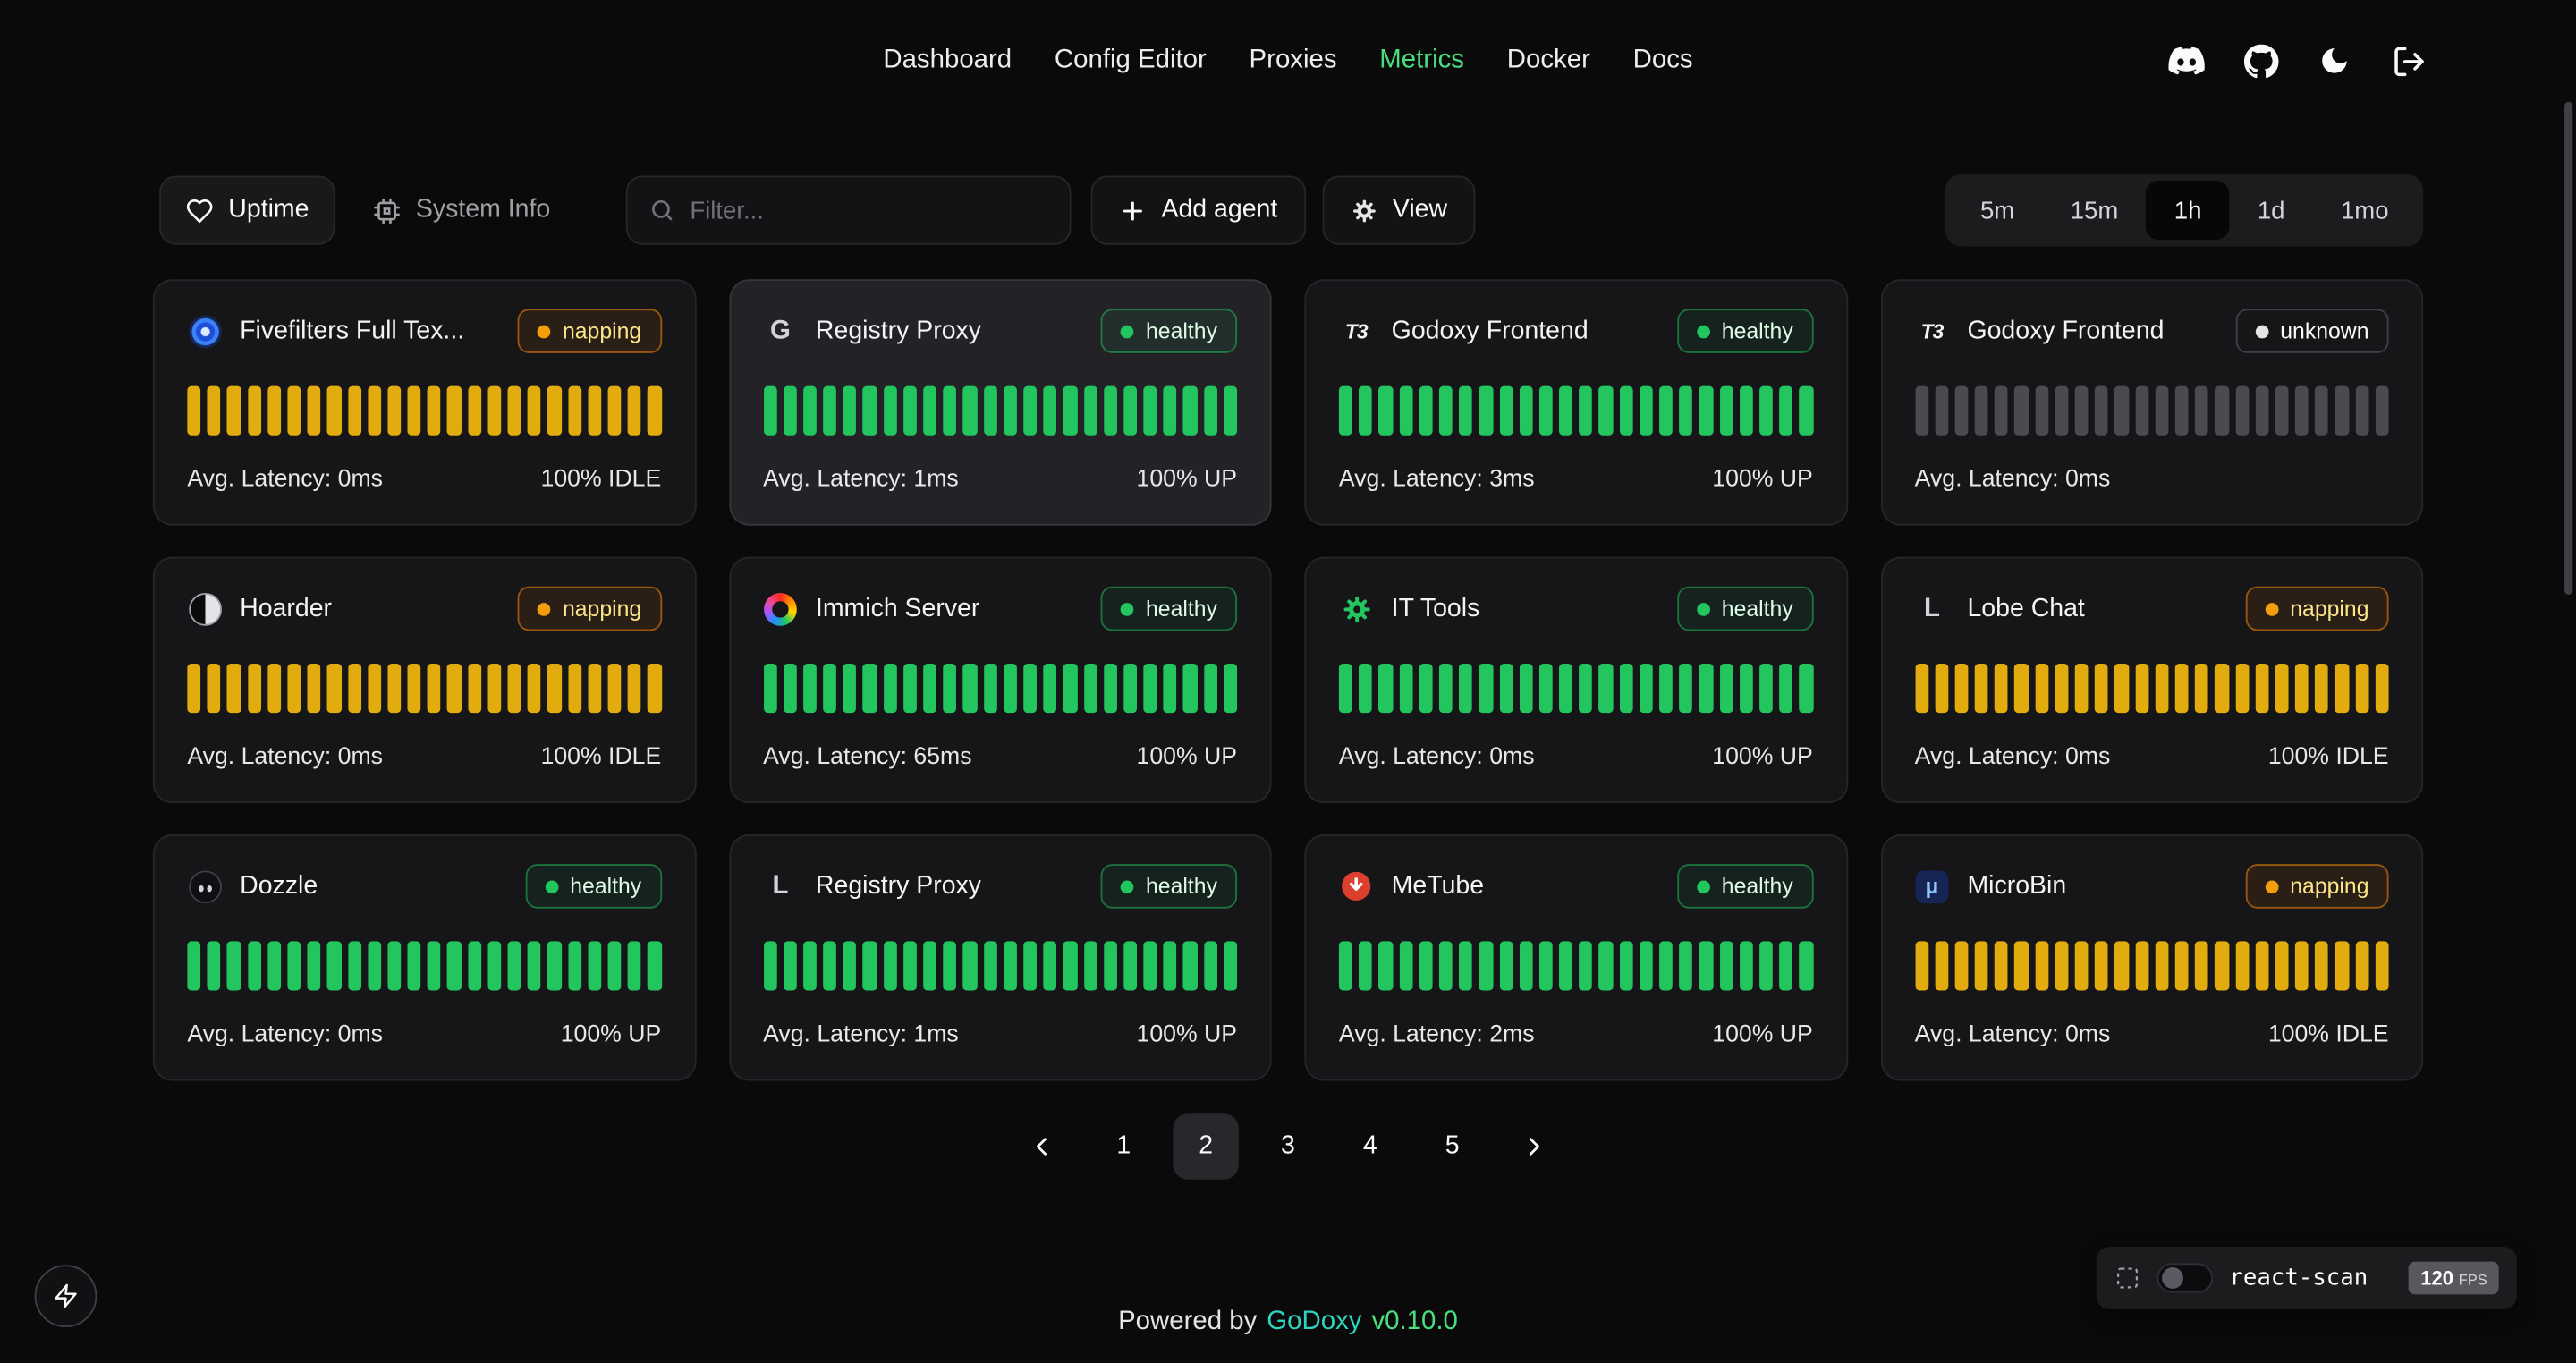 The width and height of the screenshot is (2576, 1363). Describe the element at coordinates (1187, 1035) in the screenshot. I see `uptime-percent: 100% UP` at that location.